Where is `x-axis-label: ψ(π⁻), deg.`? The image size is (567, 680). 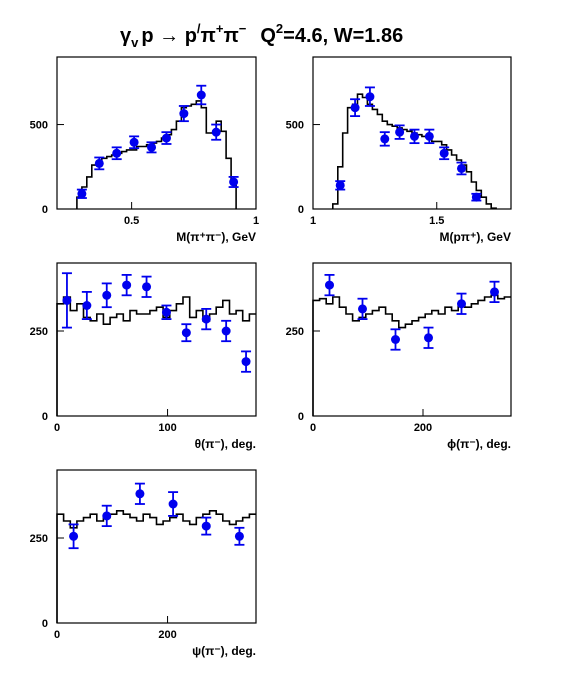 x-axis-label: ψ(π⁻), deg. is located at coordinates (224, 651).